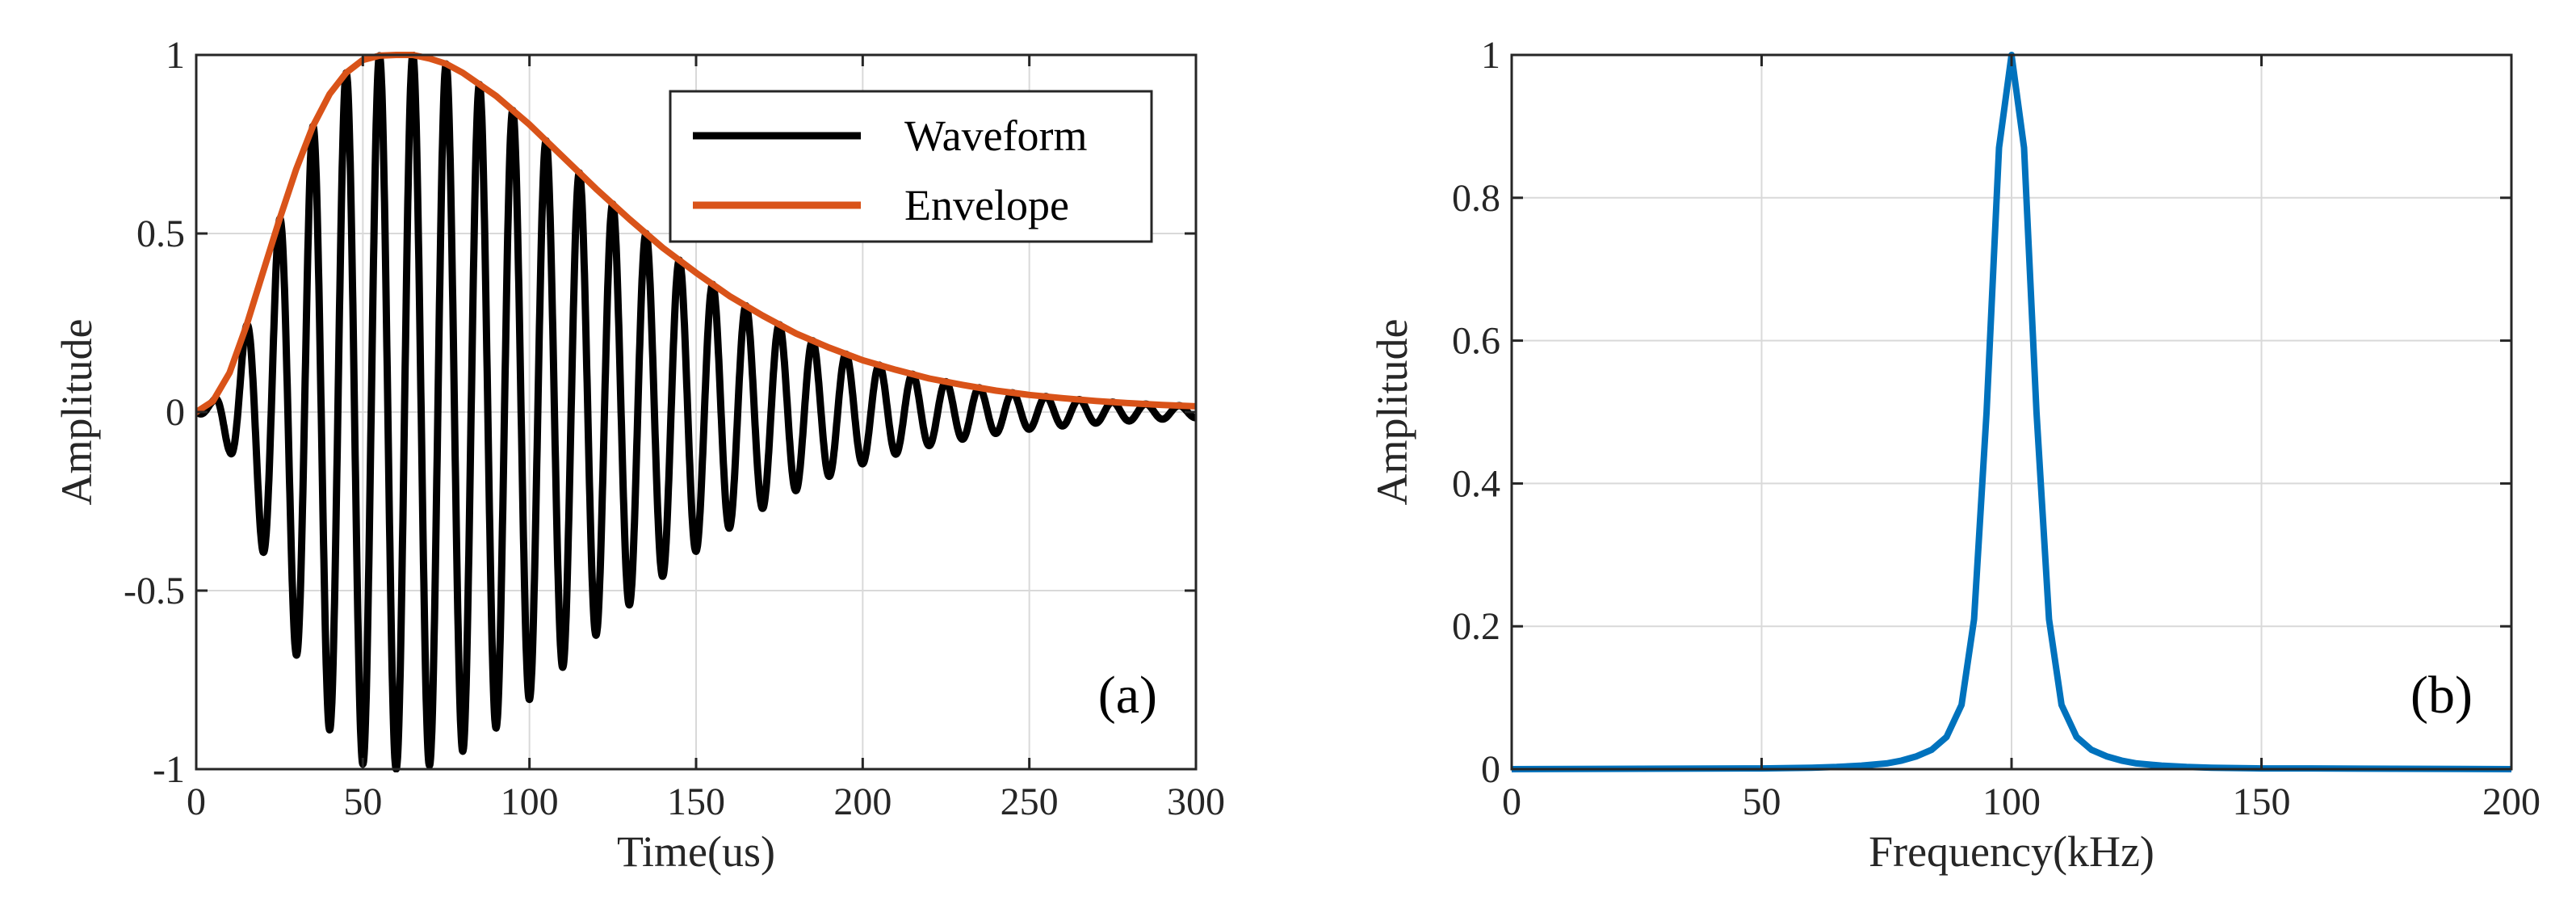  Describe the element at coordinates (987, 205) in the screenshot. I see `legend-label-envelope: Envelope` at that location.